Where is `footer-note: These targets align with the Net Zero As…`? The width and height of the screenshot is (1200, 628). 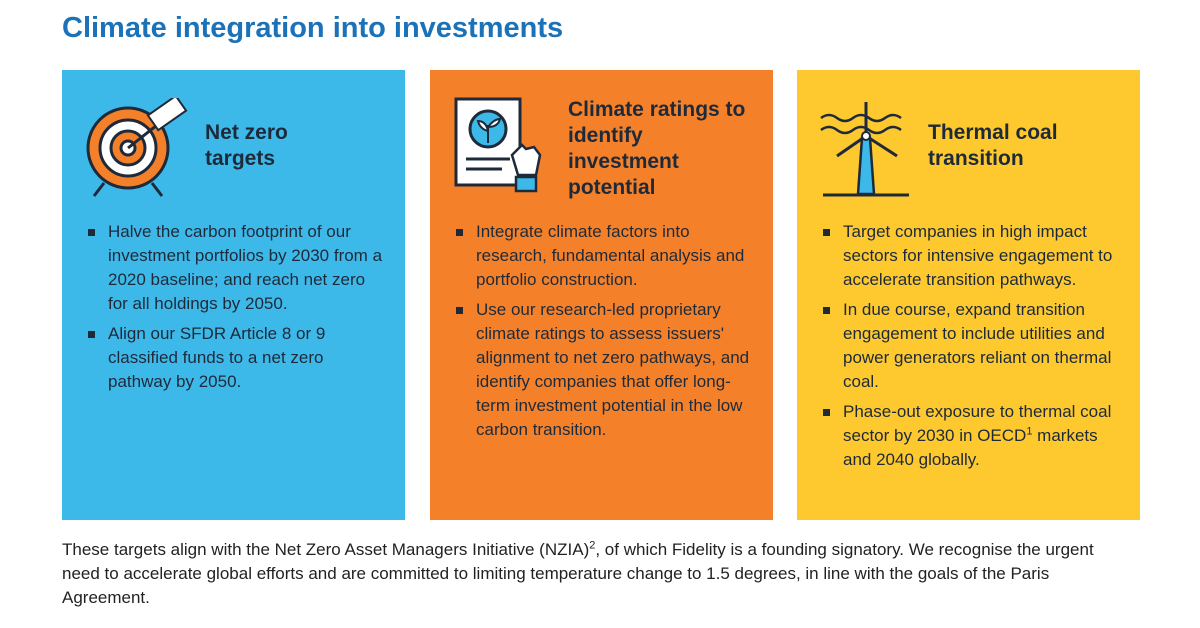 footer-note: These targets align with the Net Zero As… is located at coordinates (582, 574).